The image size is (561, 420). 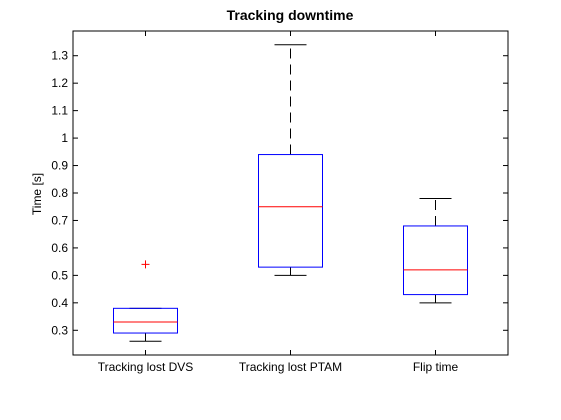 I want to click on y-tick-label: 0.7, so click(x=59, y=220).